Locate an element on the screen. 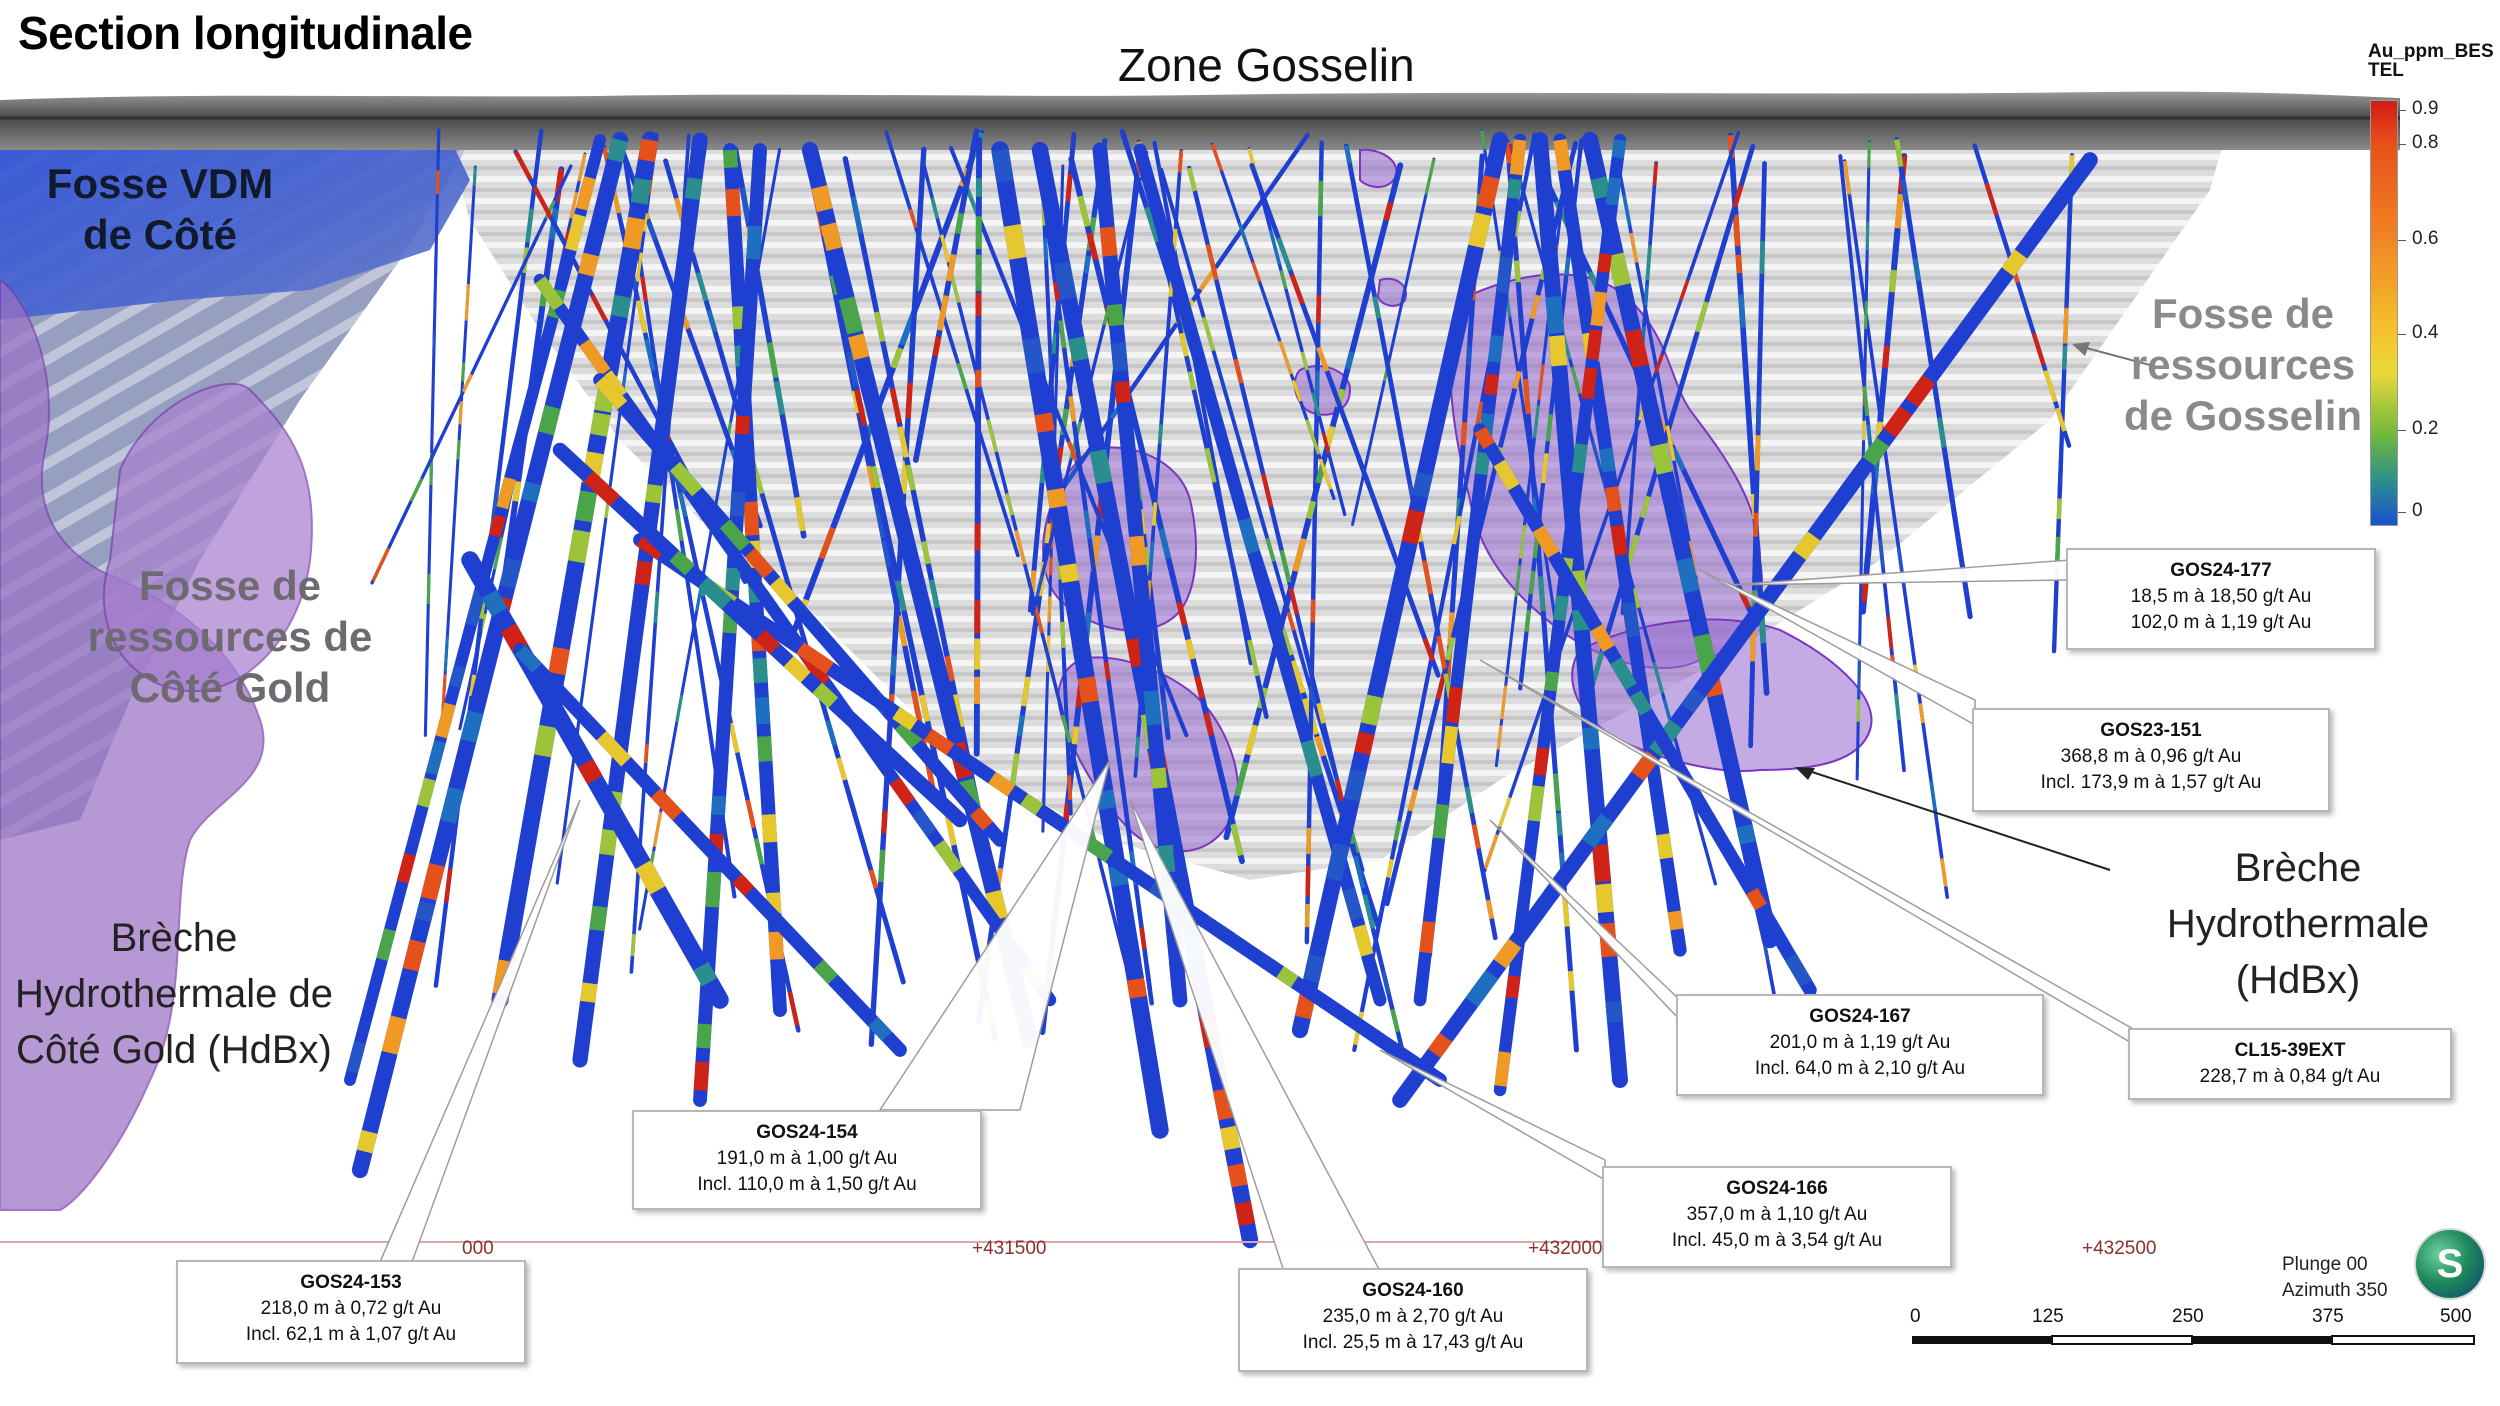 Image resolution: width=2500 pixels, height=1406 pixels. scale-label: 125 is located at coordinates (2048, 1316).